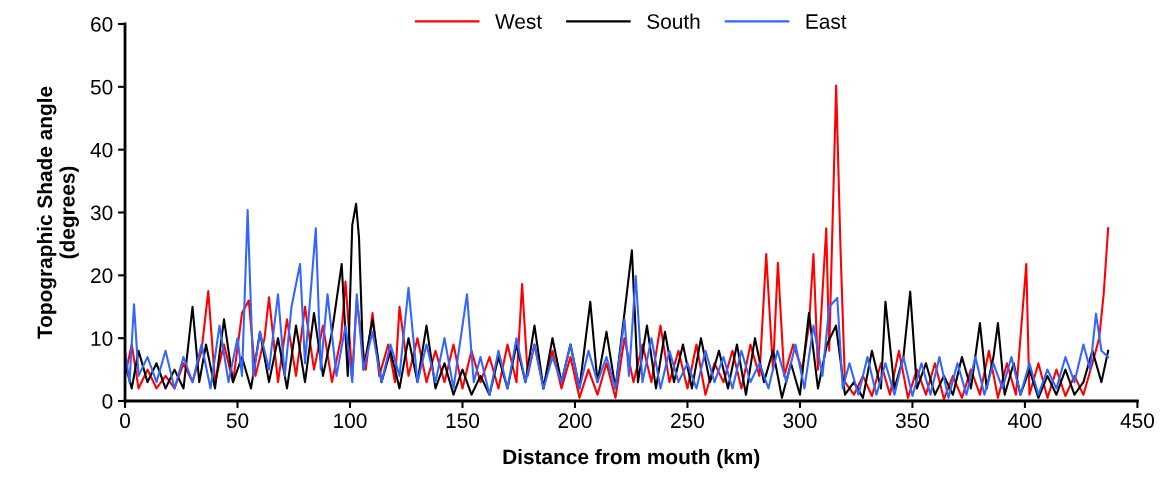  I want to click on y-tick-label: 60, so click(102, 24).